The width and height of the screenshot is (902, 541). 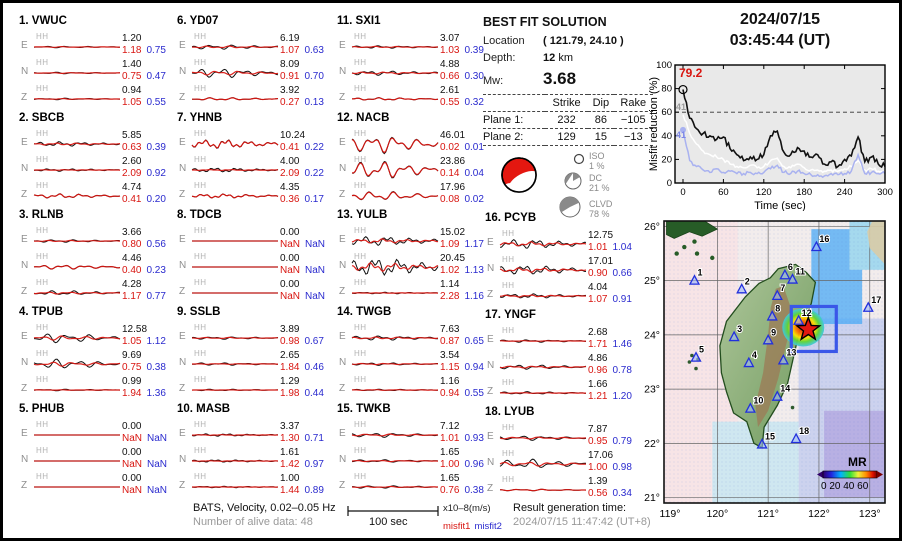 I want to click on svg-text: 180, so click(x=804, y=192).